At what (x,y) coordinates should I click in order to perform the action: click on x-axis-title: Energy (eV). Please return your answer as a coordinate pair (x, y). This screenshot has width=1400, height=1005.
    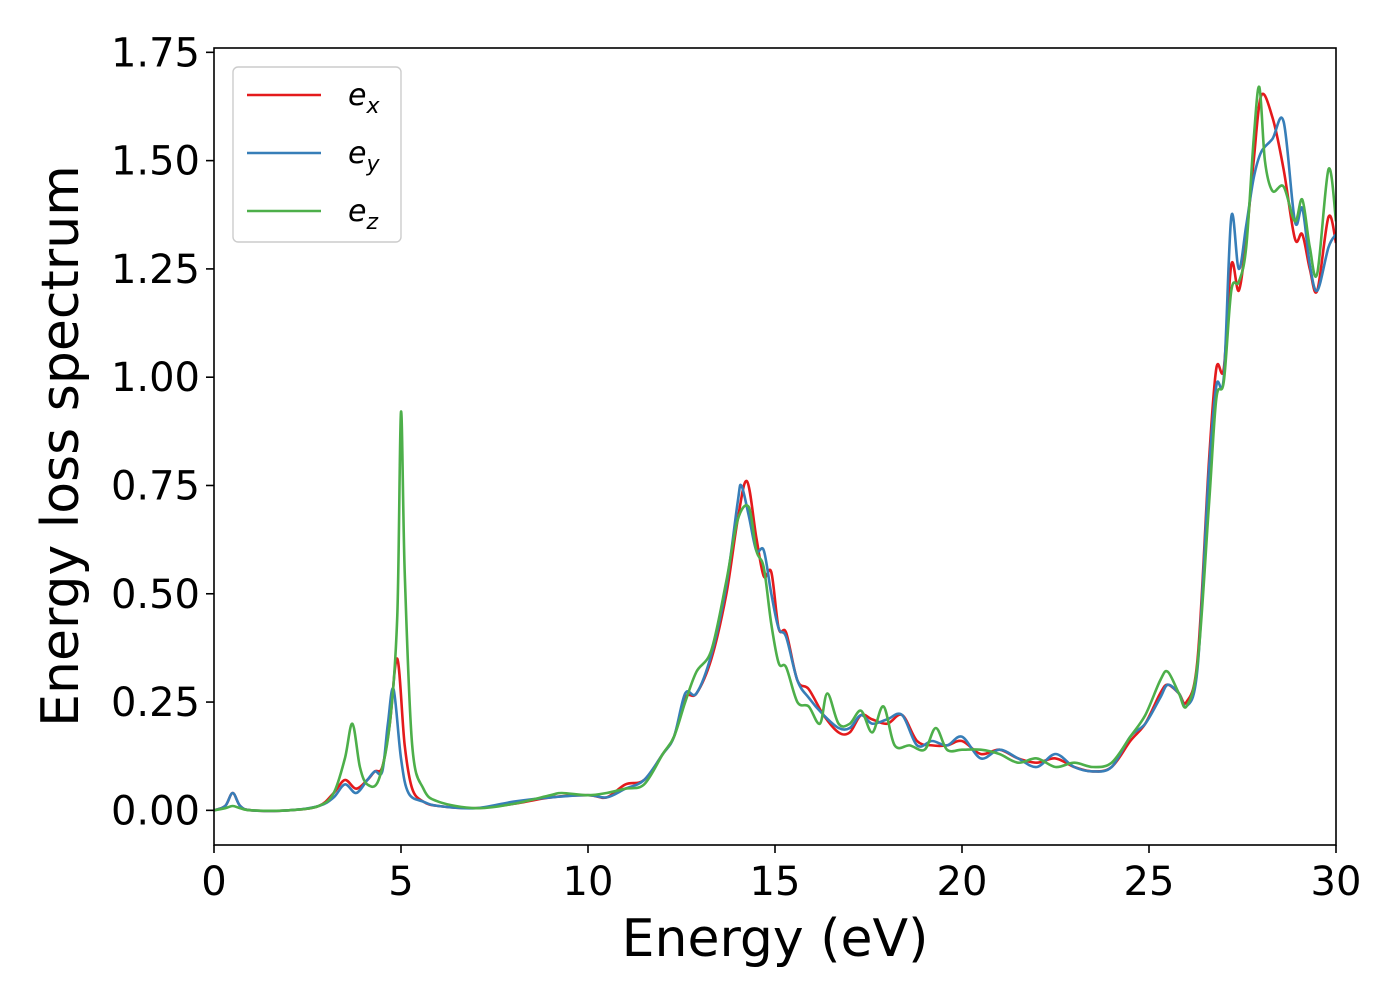
    Looking at the image, I should click on (775, 939).